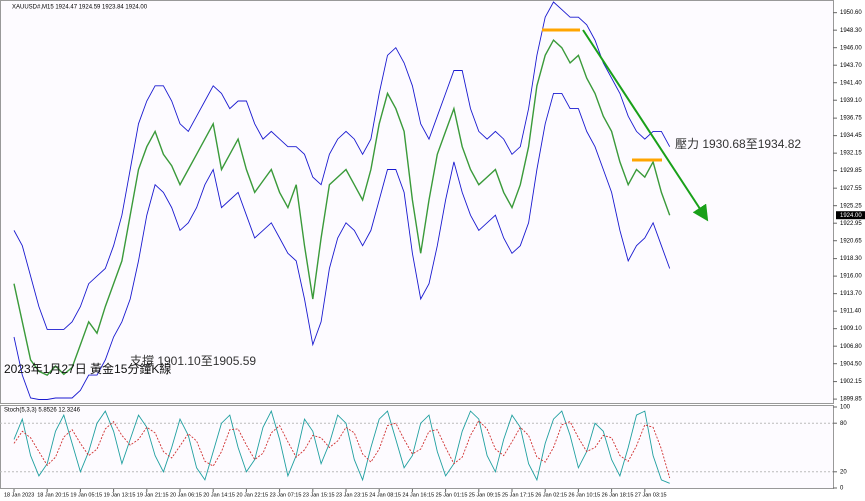 This screenshot has width=865, height=501. Describe the element at coordinates (452, 495) in the screenshot. I see `x-tick-label: 25 Jan 01:15` at that location.